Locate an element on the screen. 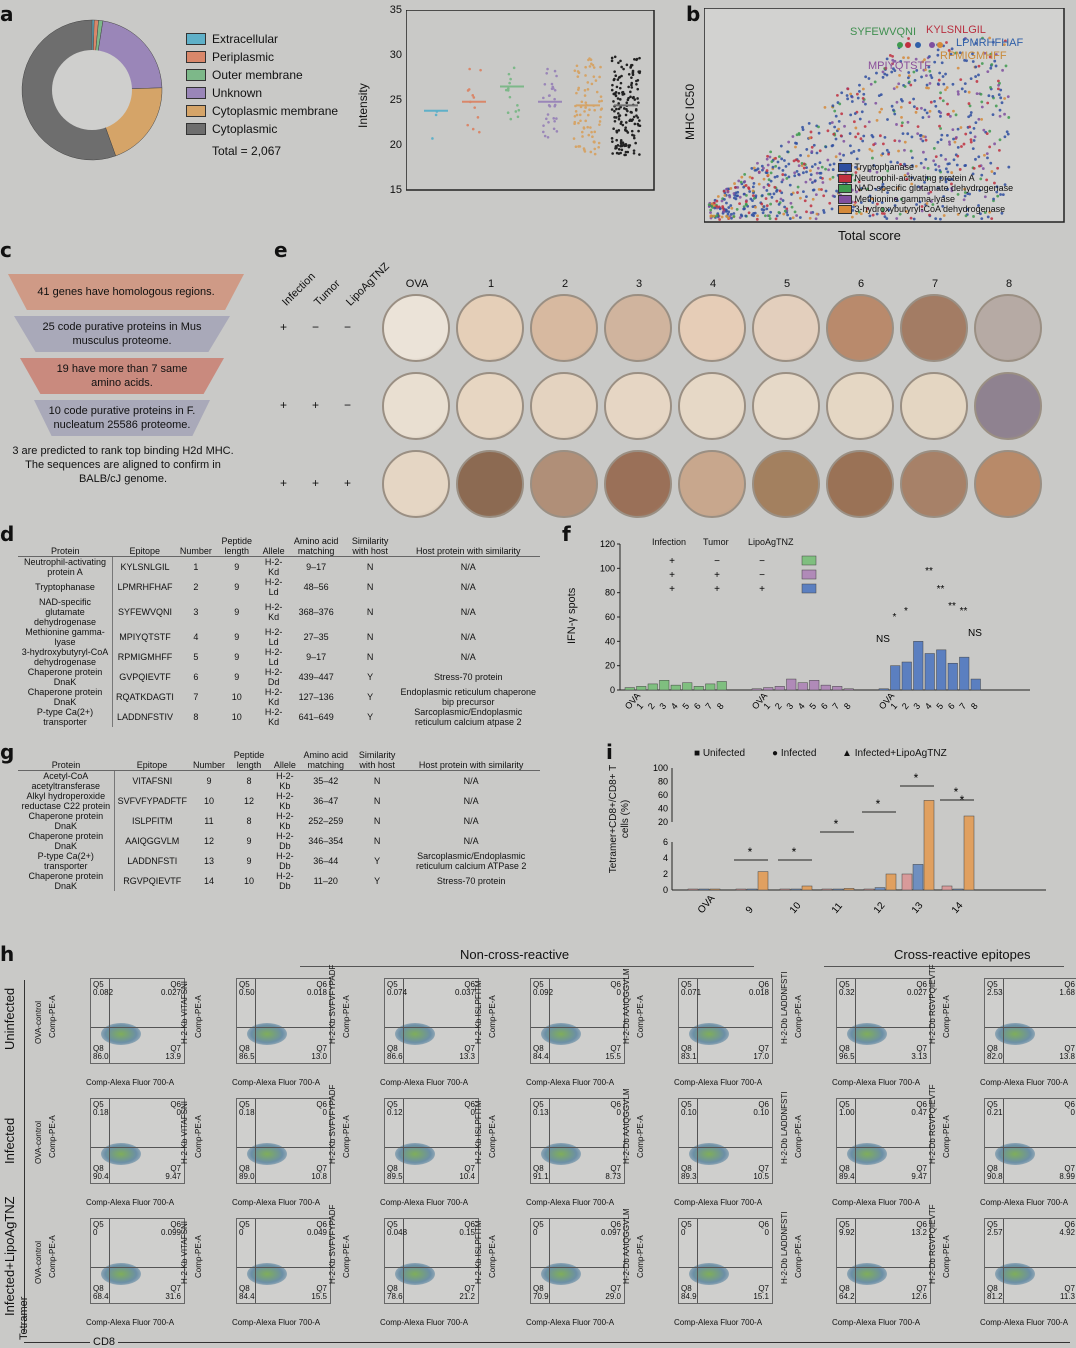 This screenshot has width=1076, height=1348. table-header: Peptide length is located at coordinates (236, 543).